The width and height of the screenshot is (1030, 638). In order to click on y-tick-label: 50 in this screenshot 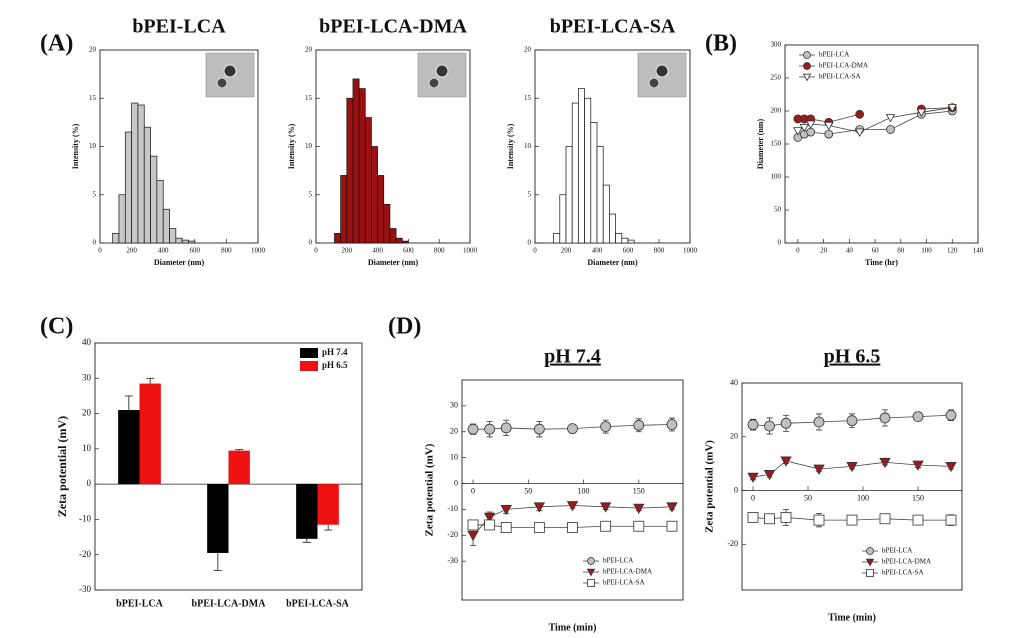, I will do `click(778, 210)`.